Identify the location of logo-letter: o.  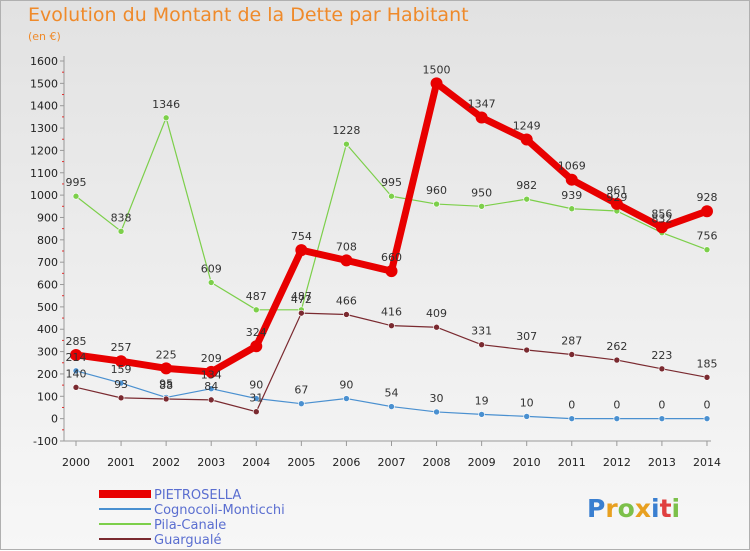
(626, 508).